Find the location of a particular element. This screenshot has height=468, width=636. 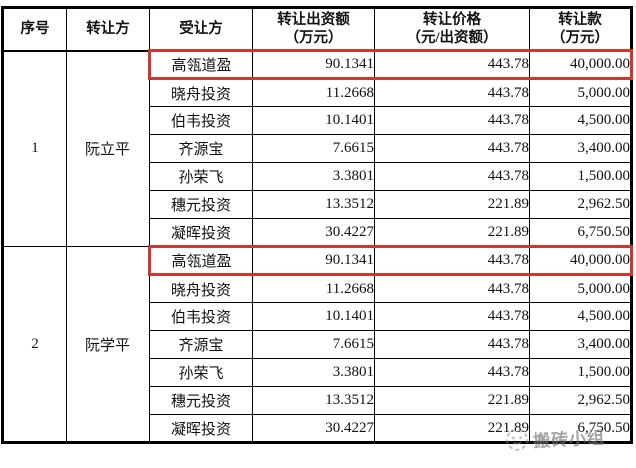

header-text: 转让方 is located at coordinates (108, 29).